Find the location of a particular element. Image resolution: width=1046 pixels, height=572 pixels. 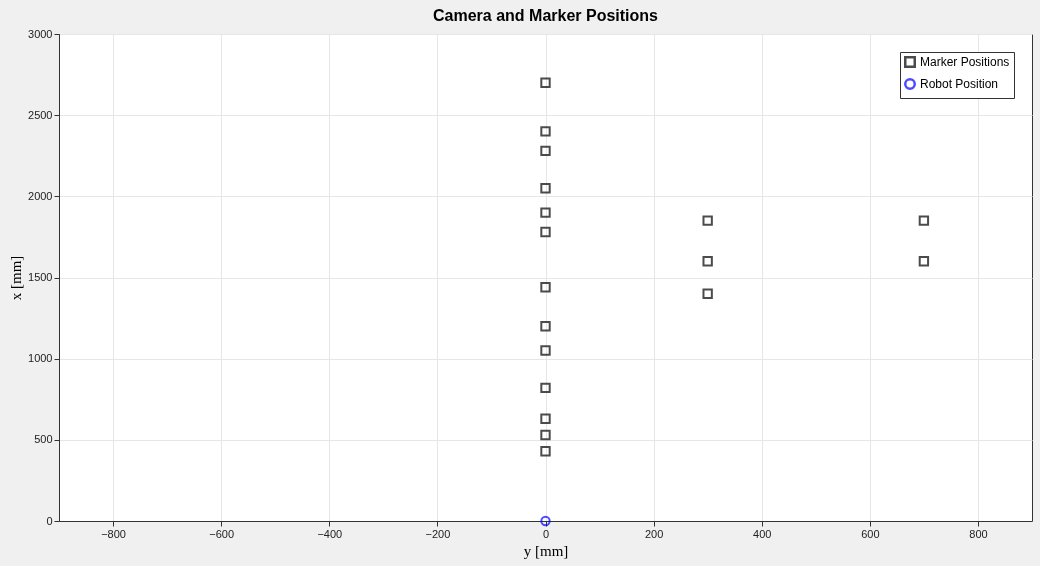

x-tick-label: −200 is located at coordinates (438, 533).